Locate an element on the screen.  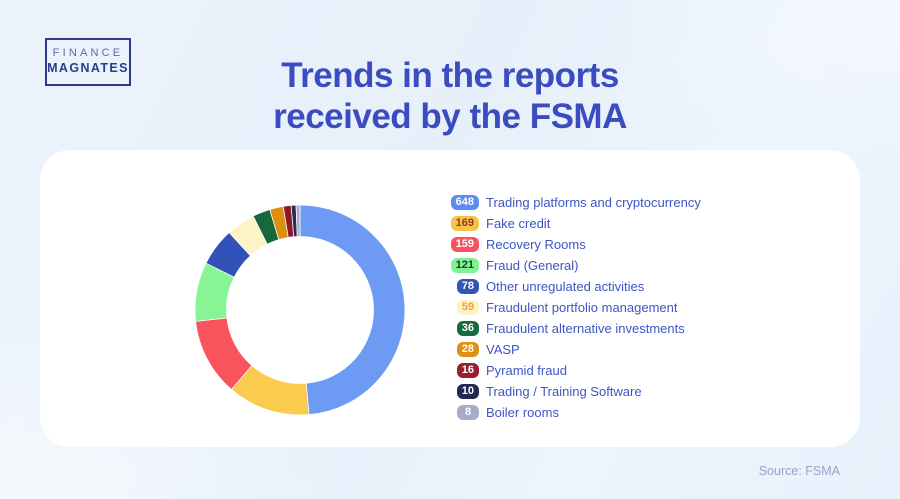
legend-item: 16 Pyramid fraud is located at coordinates (574, 370).